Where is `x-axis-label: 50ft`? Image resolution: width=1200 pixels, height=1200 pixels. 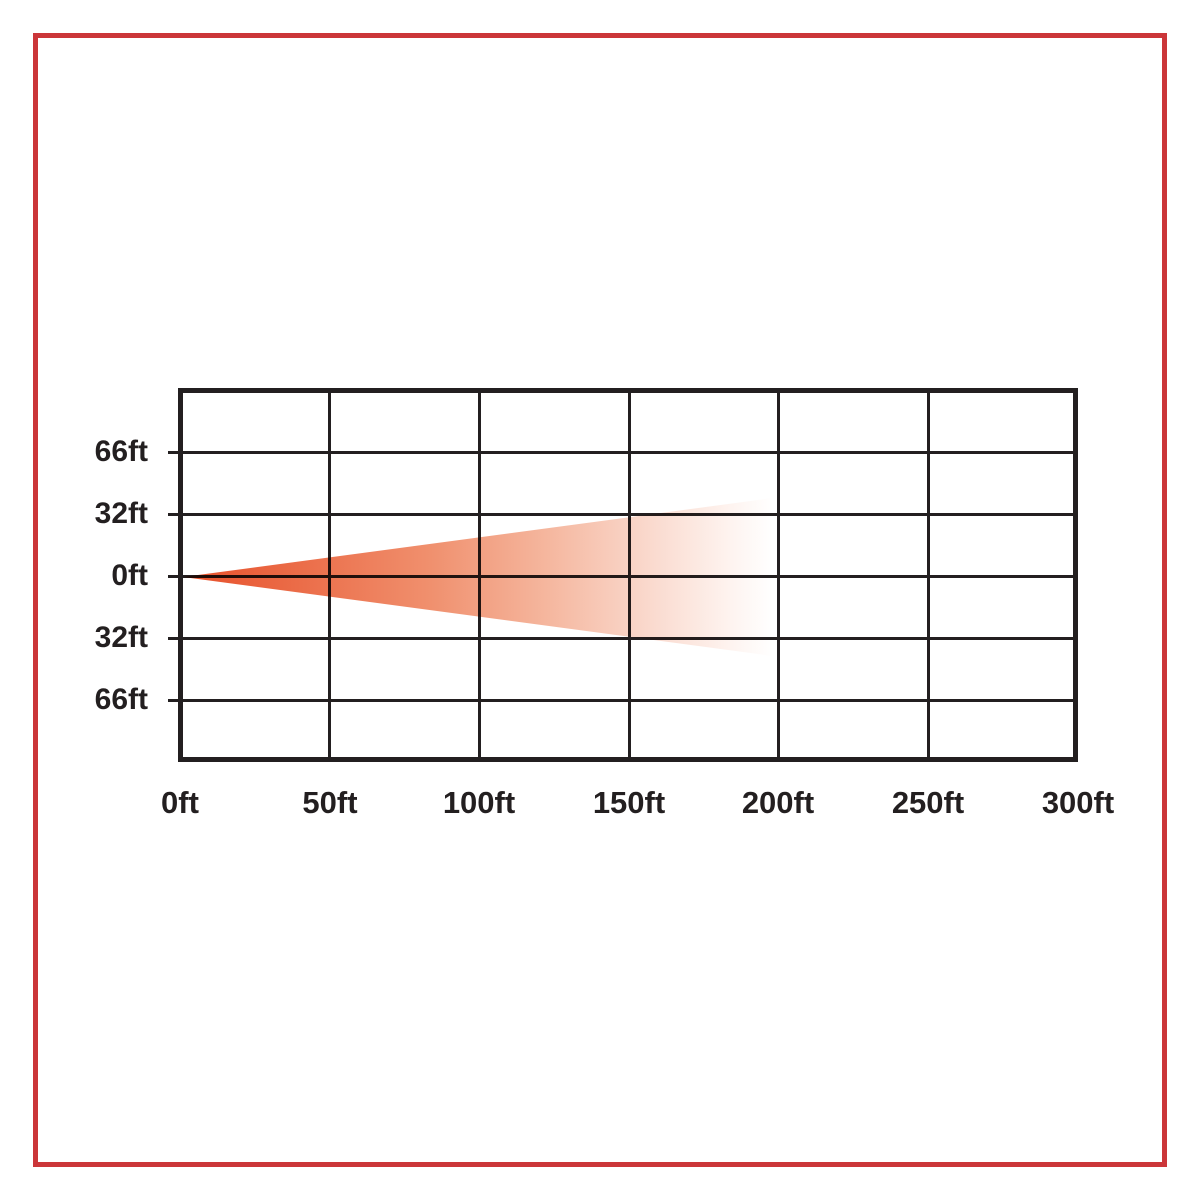 x-axis-label: 50ft is located at coordinates (330, 802).